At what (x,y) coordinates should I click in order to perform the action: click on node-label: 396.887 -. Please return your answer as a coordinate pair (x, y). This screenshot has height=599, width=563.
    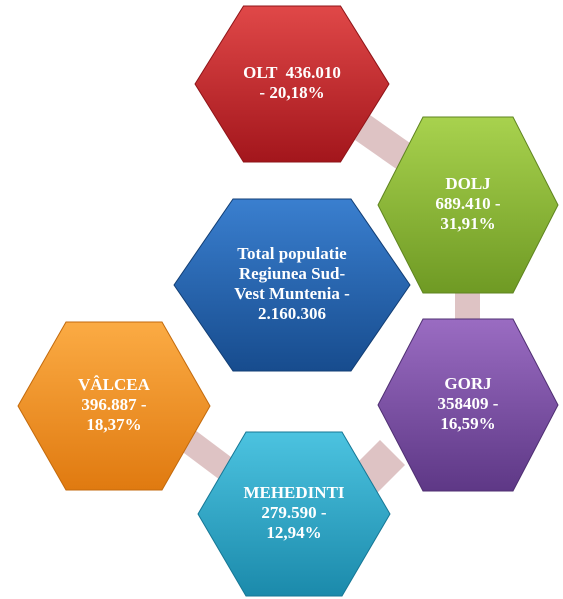
    Looking at the image, I should click on (114, 404).